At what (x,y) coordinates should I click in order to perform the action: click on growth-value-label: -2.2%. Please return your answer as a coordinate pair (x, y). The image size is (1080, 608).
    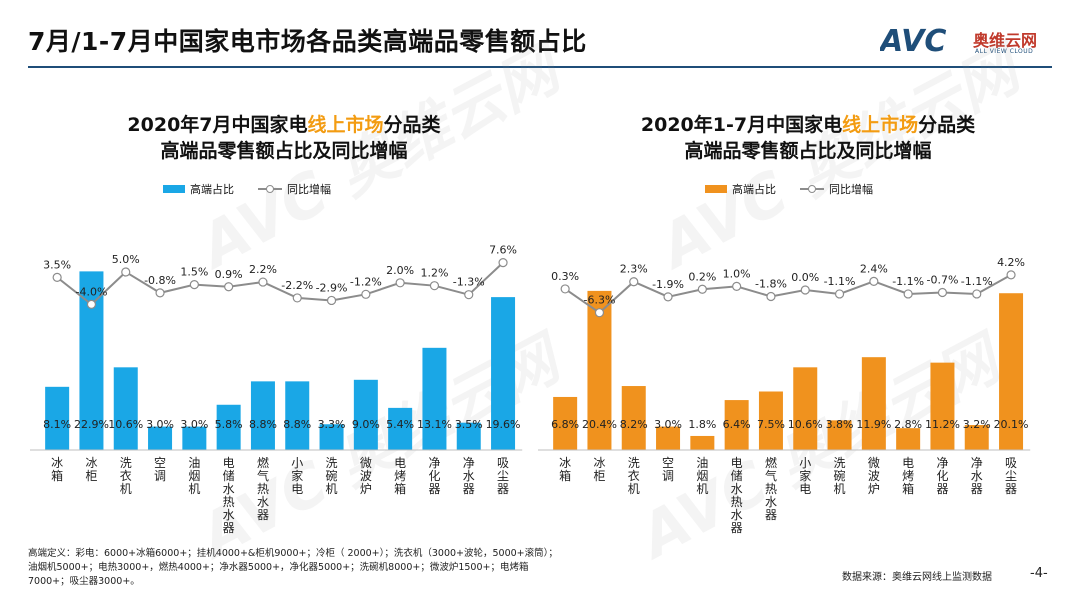
    Looking at the image, I should click on (297, 285).